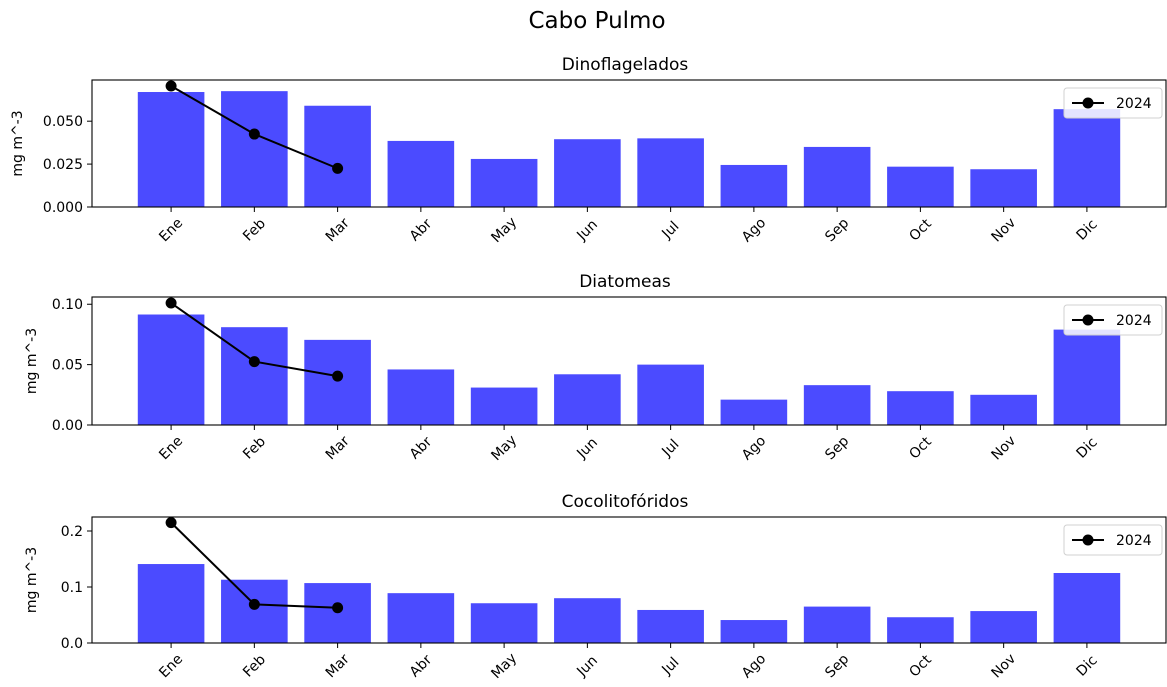 This screenshot has height=687, width=1167. What do you see at coordinates (625, 282) in the screenshot?
I see `panel-title: Diatomeas` at bounding box center [625, 282].